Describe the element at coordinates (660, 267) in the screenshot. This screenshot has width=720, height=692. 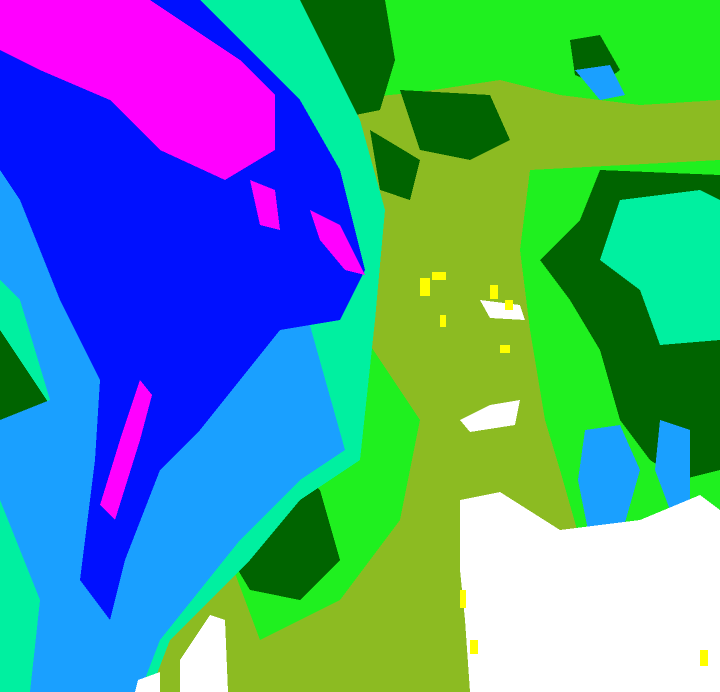
I see `cyan-zone` at that location.